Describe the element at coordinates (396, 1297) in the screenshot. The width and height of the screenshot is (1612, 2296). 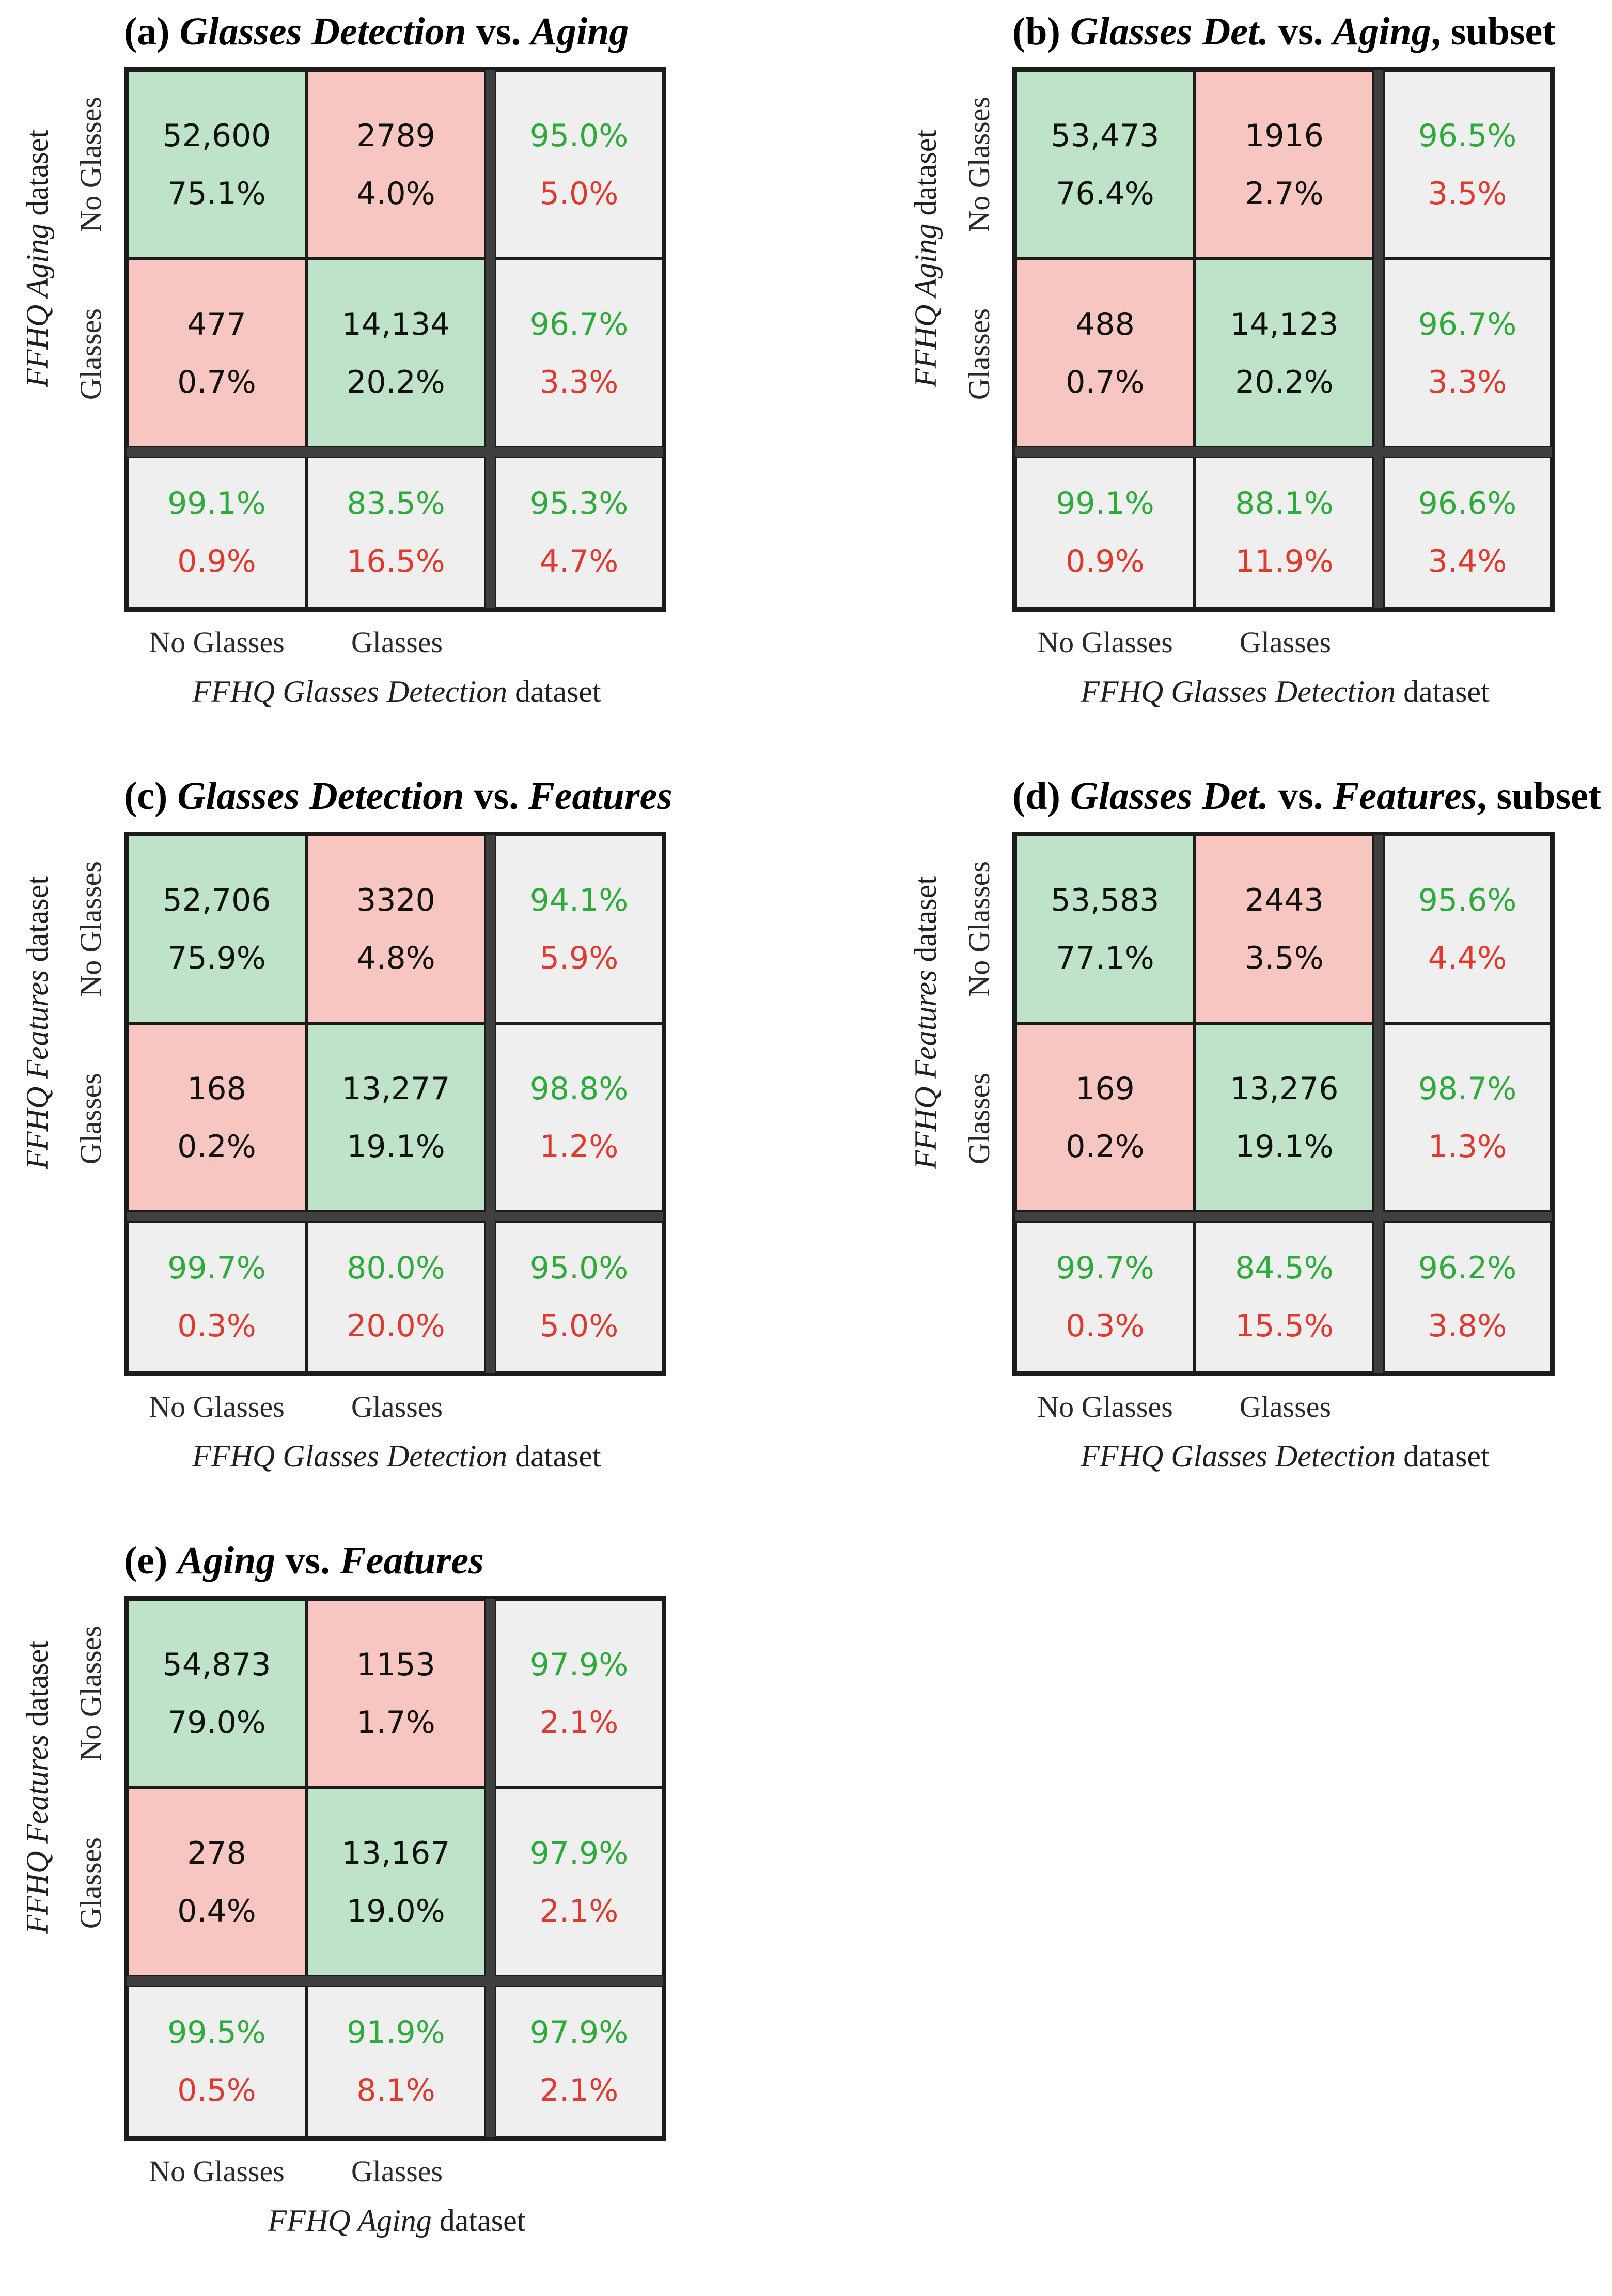
I see `col-summary-glasses: 80.0% 20.0%` at that location.